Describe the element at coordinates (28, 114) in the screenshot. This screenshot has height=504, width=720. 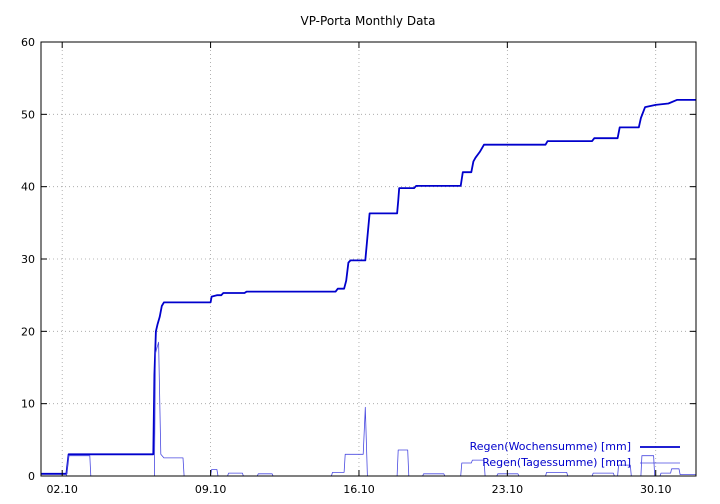
I see `y-tick-label: 50` at that location.